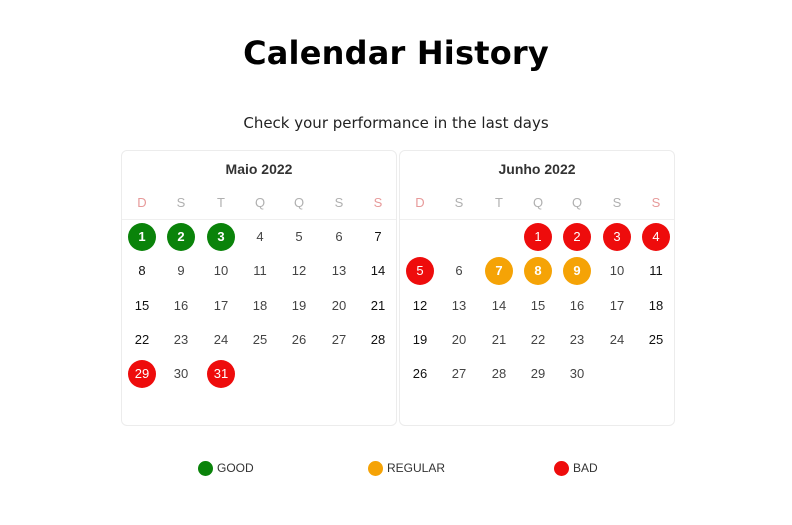 This screenshot has height=525, width=792. I want to click on month-title: Maio 2022, so click(259, 169).